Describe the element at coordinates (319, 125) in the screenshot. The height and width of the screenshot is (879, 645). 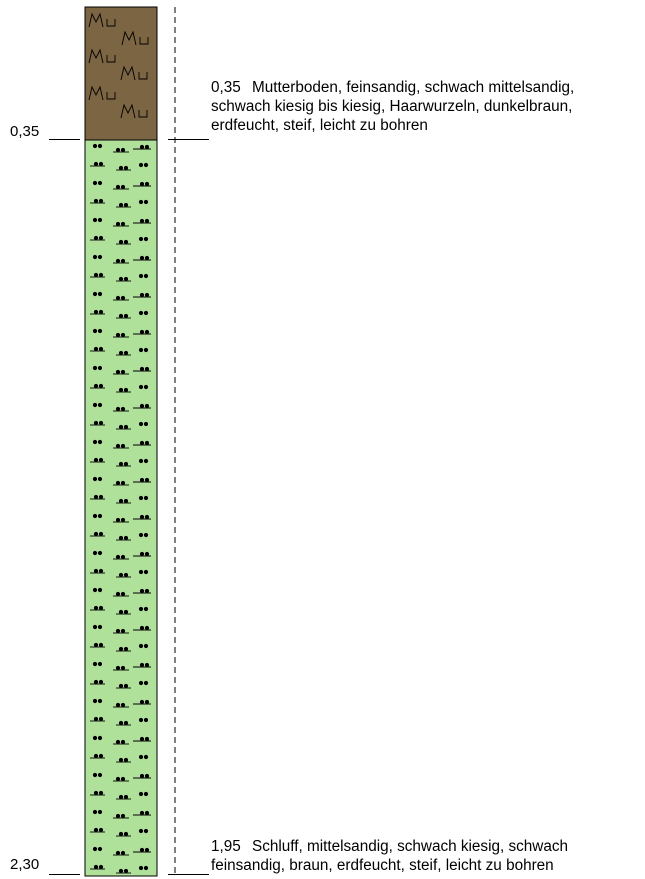
I see `description-line: erdfeucht, steif, leicht zu bohren` at that location.